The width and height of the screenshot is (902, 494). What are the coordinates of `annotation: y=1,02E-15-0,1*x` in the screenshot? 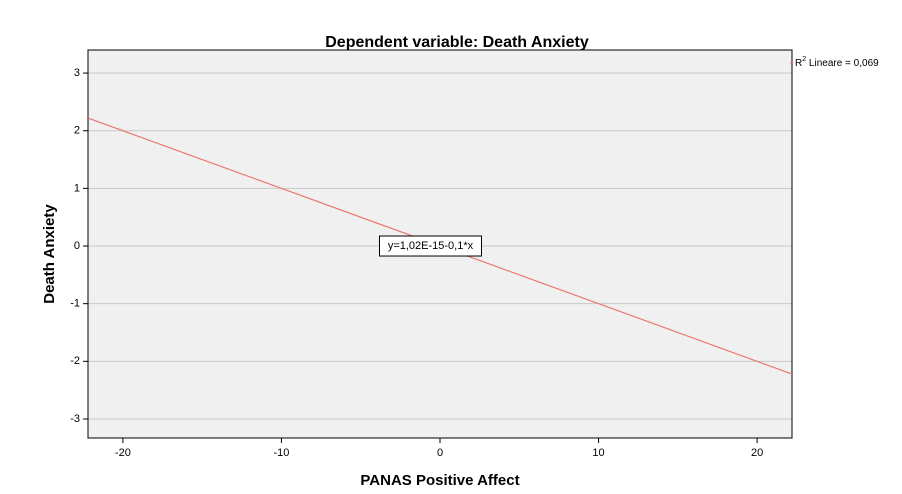 It's located at (431, 246).